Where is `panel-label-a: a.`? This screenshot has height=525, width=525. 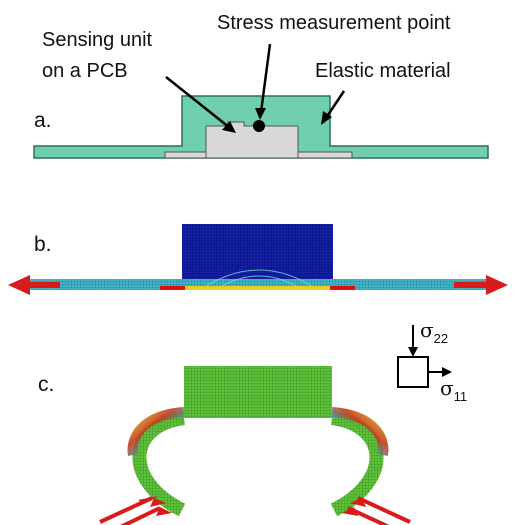 panel-label-a: a. is located at coordinates (43, 120).